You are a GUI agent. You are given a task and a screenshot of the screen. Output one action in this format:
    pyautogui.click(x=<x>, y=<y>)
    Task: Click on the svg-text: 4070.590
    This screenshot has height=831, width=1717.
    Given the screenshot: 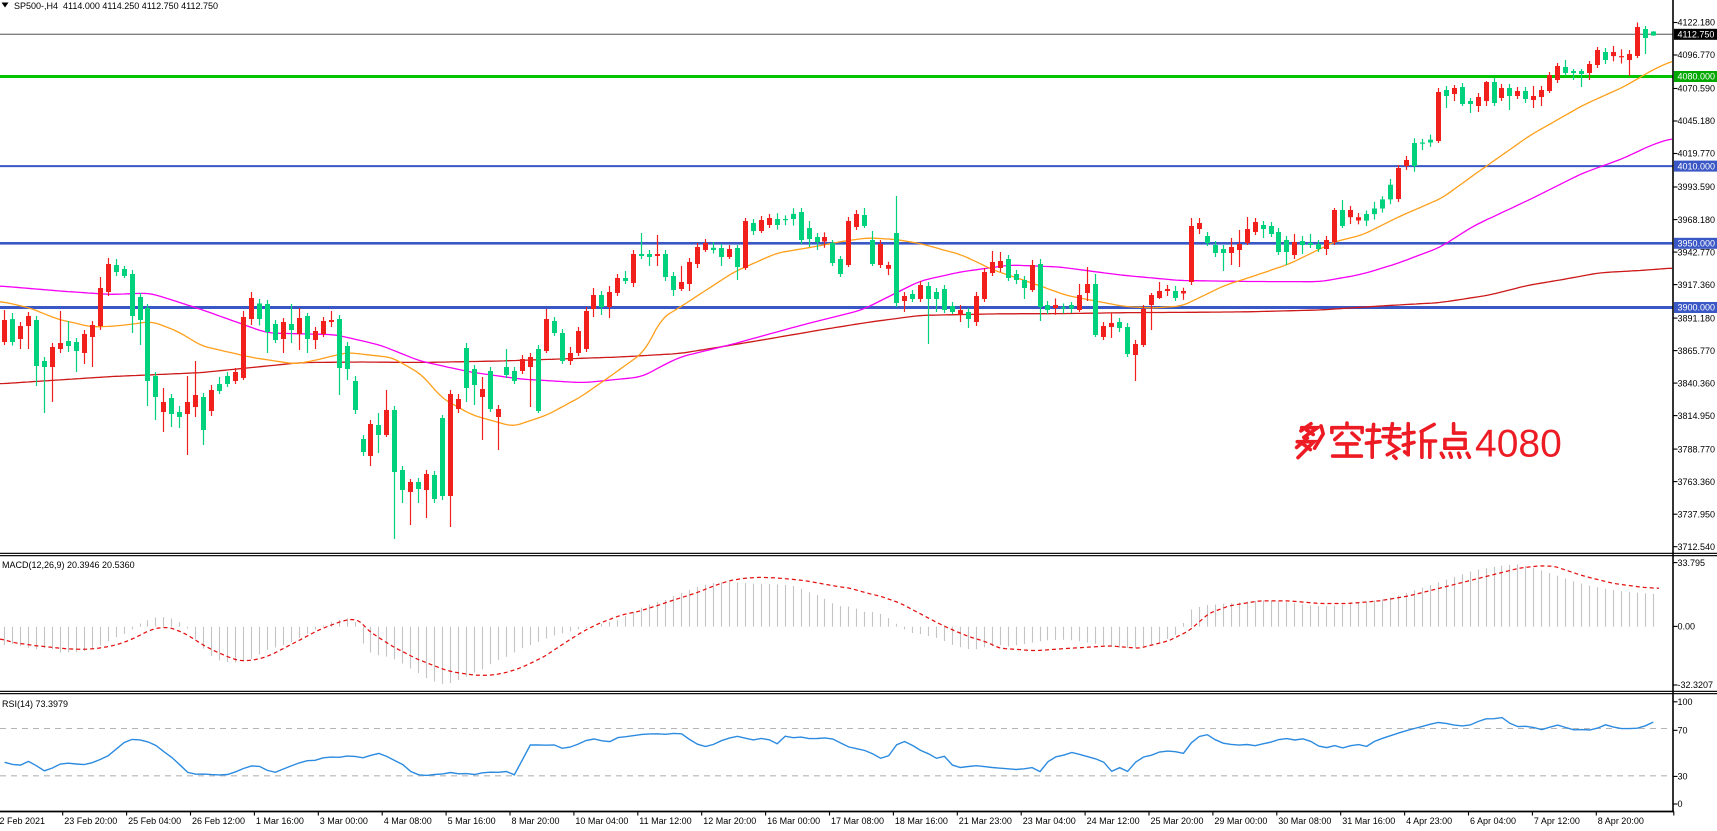 What is the action you would take?
    pyautogui.click(x=1697, y=89)
    